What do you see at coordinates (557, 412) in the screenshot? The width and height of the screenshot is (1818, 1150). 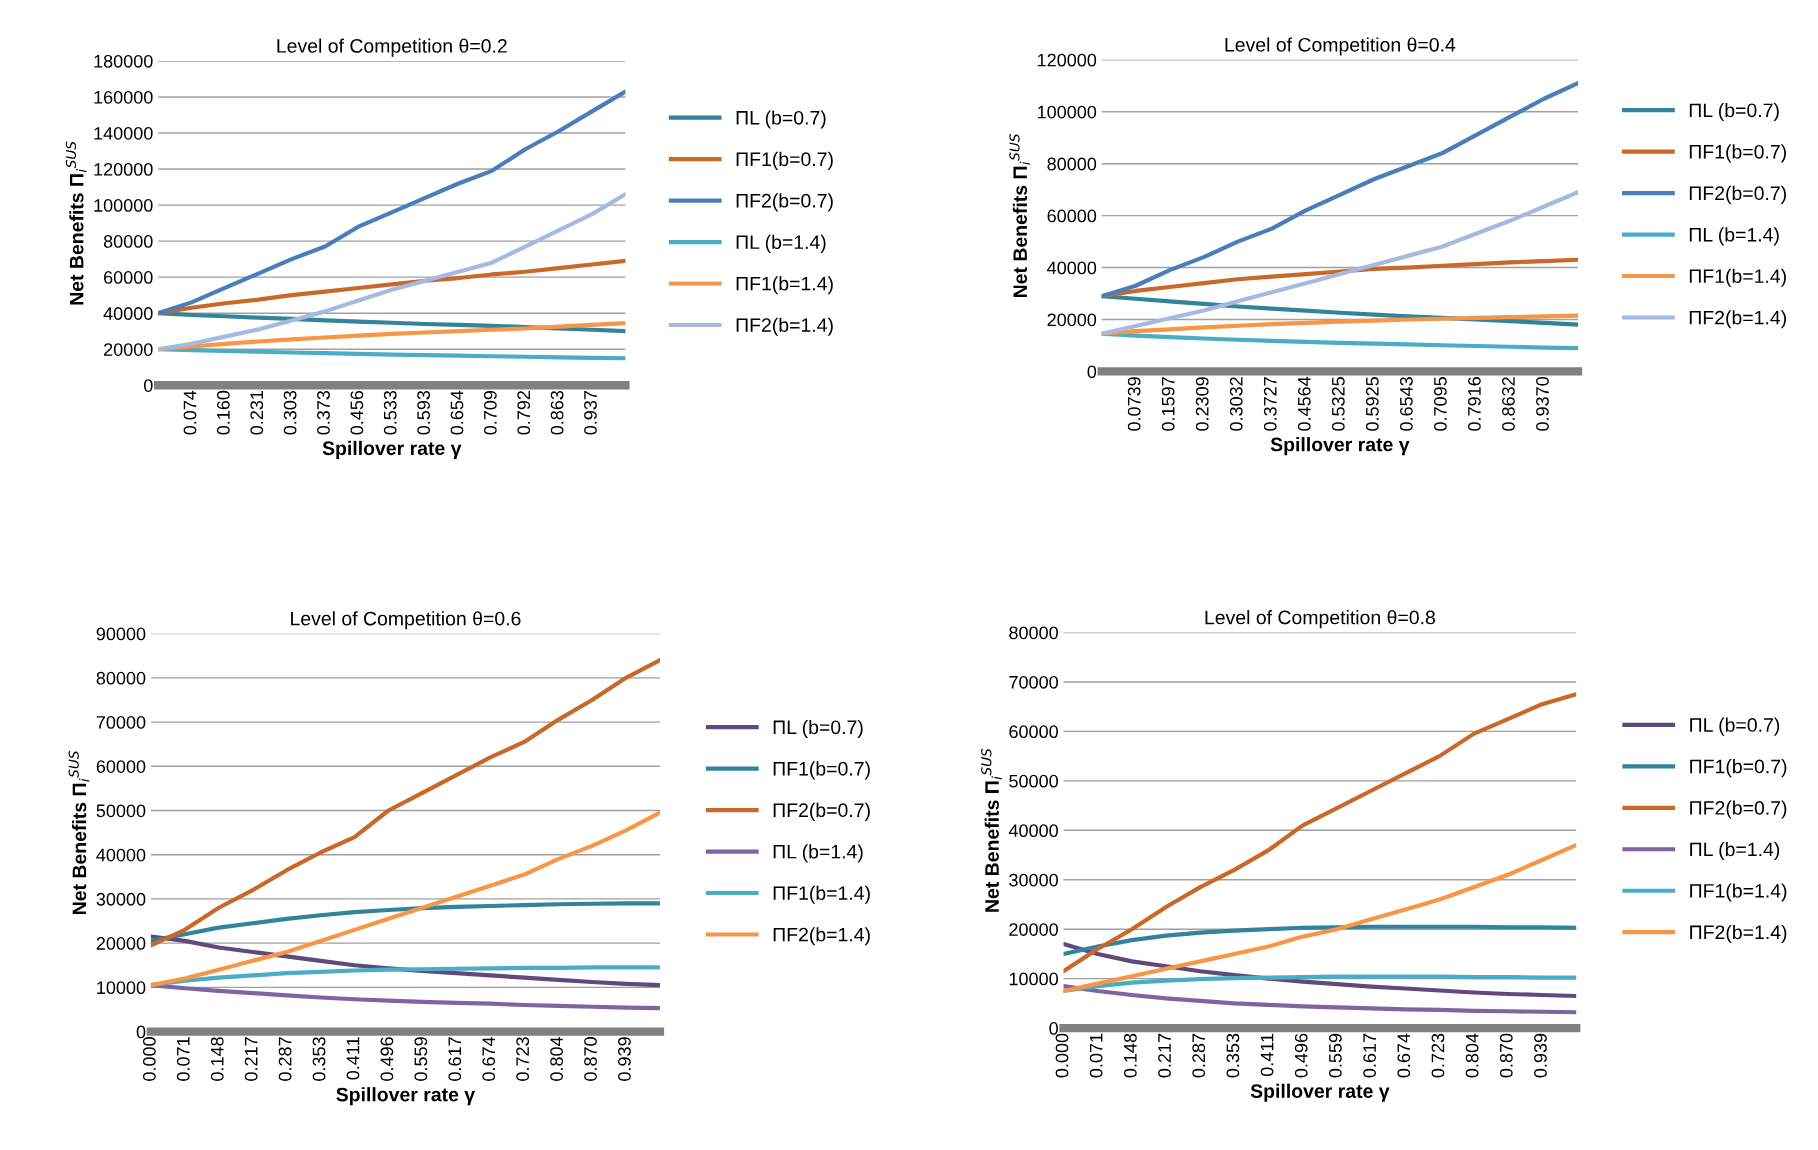 I see `x-tick-label: 0.863` at bounding box center [557, 412].